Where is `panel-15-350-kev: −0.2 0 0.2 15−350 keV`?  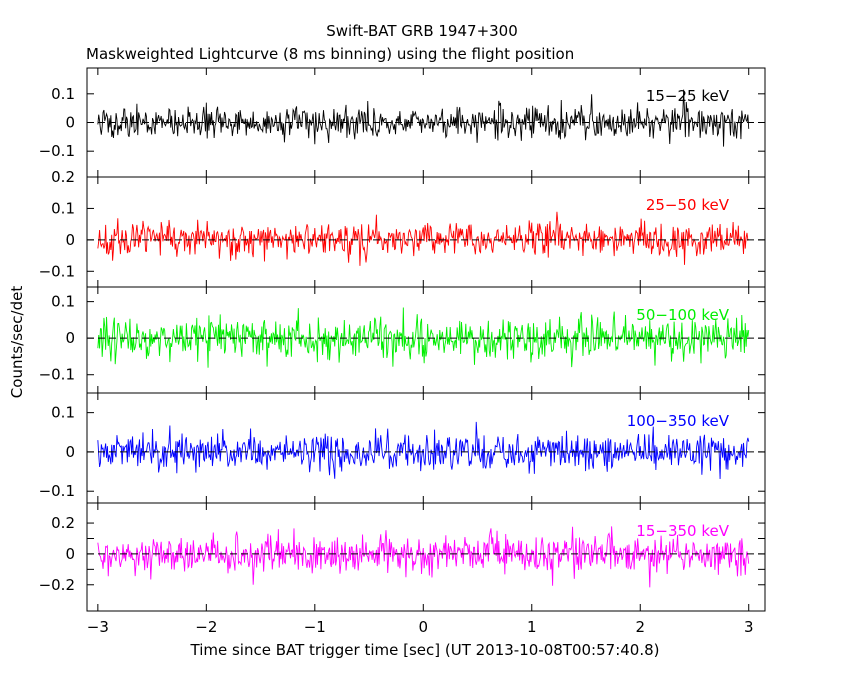 panel-15-350-kev: −0.2 0 0.2 15−350 keV is located at coordinates (402, 557).